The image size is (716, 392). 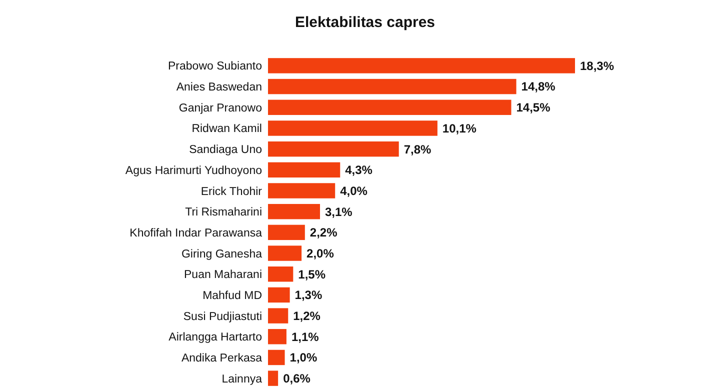 I want to click on data-label: 2,2%, so click(x=324, y=233).